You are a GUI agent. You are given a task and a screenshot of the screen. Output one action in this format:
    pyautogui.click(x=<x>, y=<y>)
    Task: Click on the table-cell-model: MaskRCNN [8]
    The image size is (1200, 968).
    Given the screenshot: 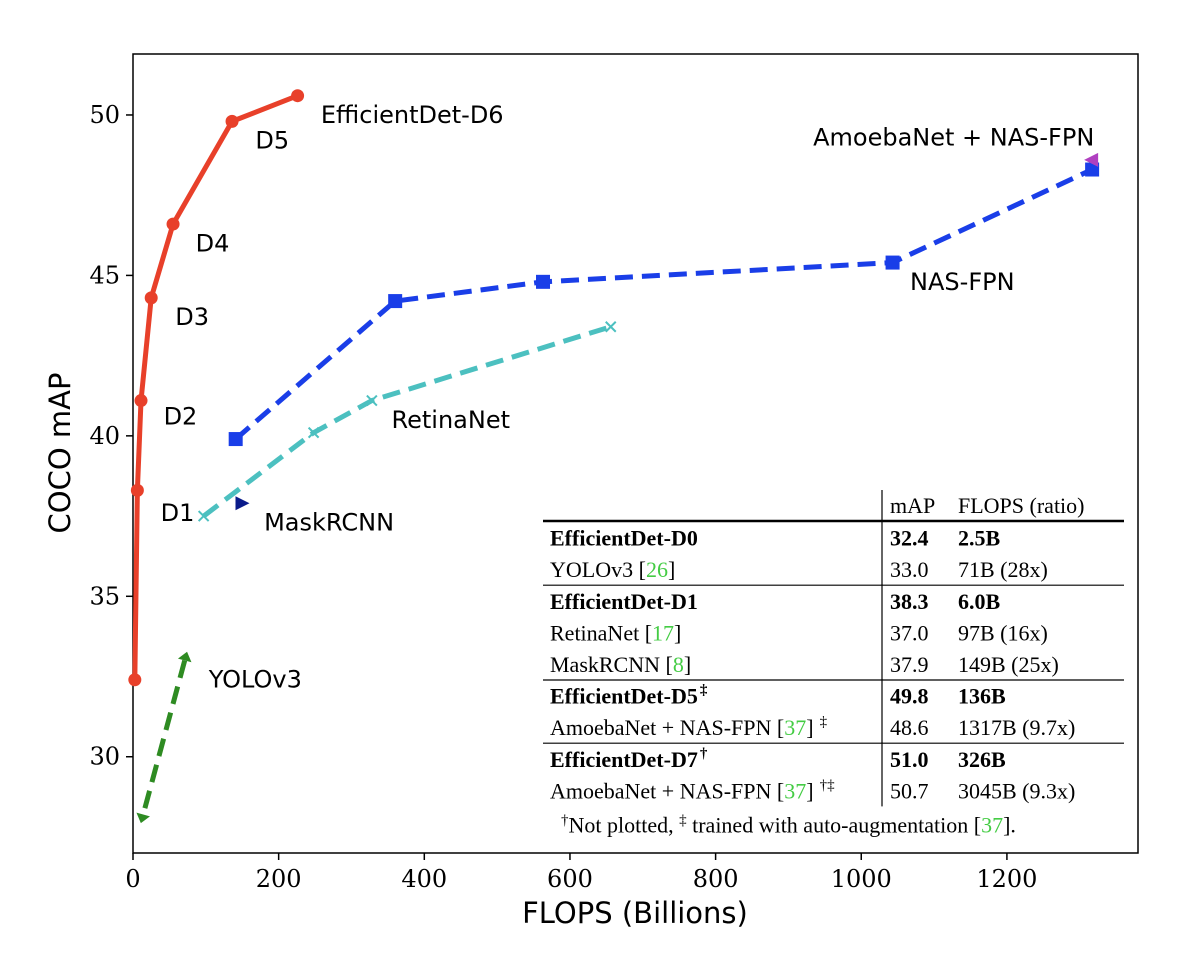 What is the action you would take?
    pyautogui.click(x=620, y=664)
    